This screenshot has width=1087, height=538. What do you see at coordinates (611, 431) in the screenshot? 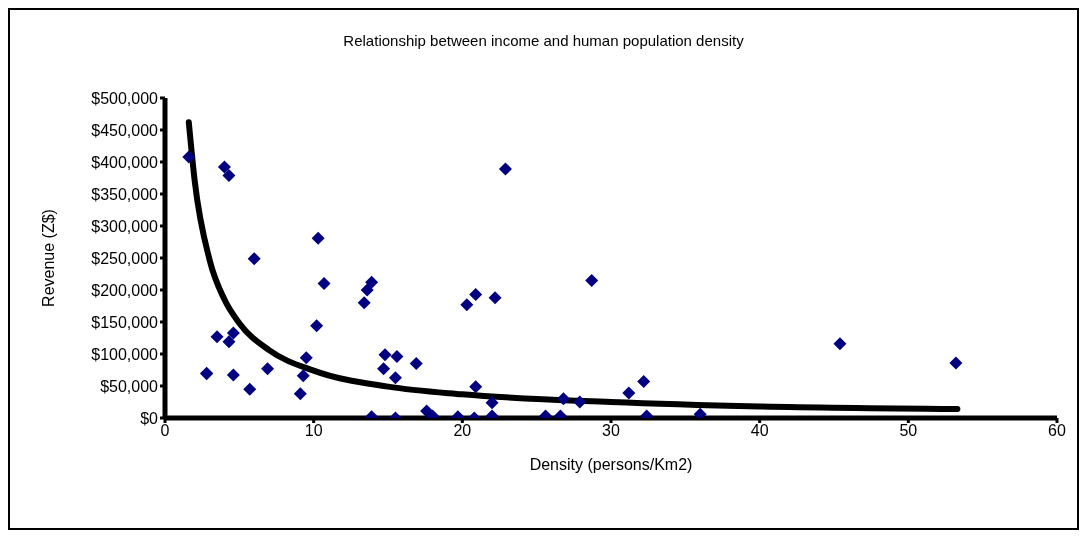
I see `x-tick-label: 30` at bounding box center [611, 431].